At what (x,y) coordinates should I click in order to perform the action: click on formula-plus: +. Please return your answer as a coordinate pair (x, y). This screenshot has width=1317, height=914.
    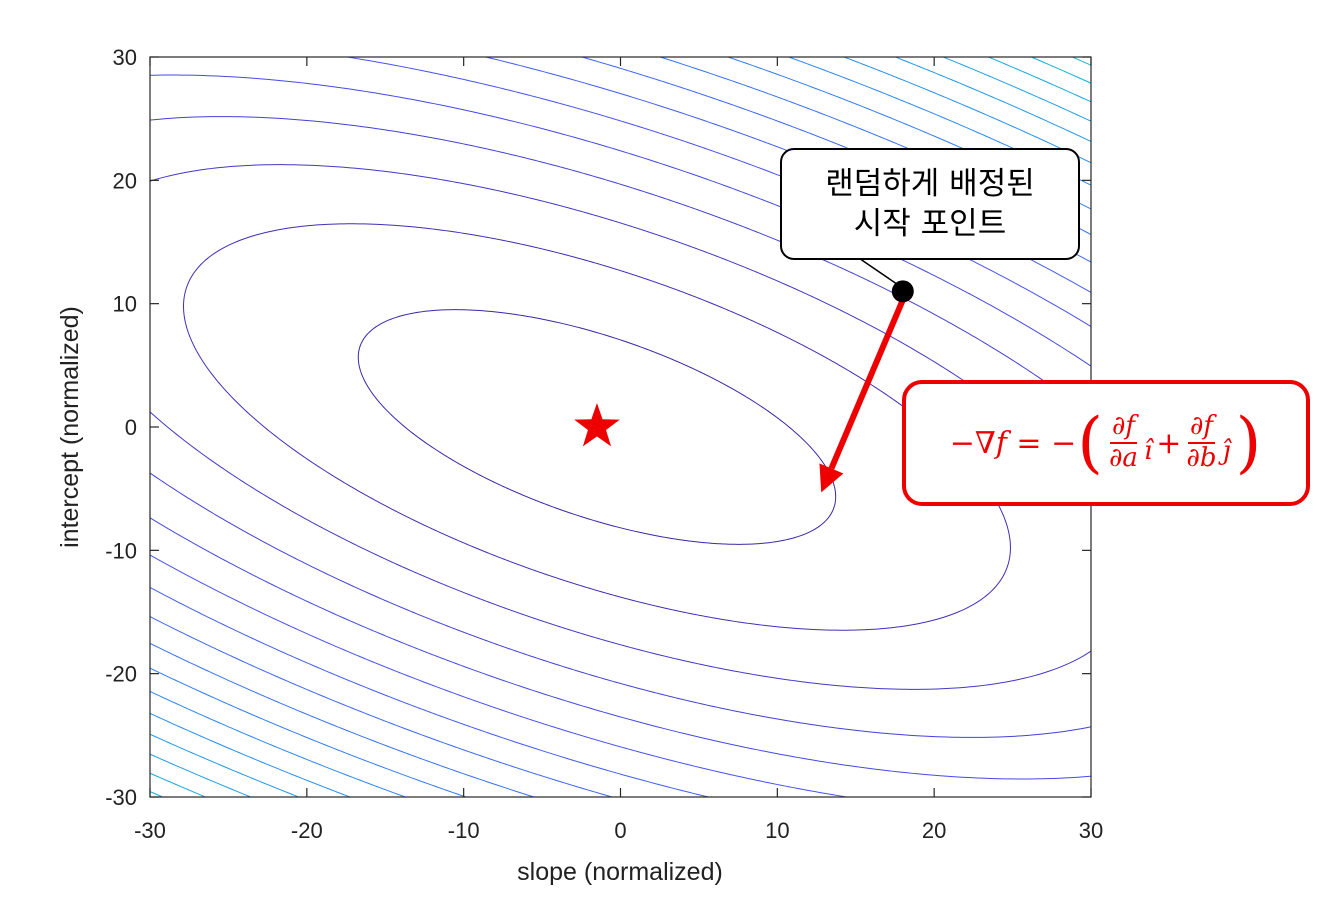
    Looking at the image, I should click on (1169, 443).